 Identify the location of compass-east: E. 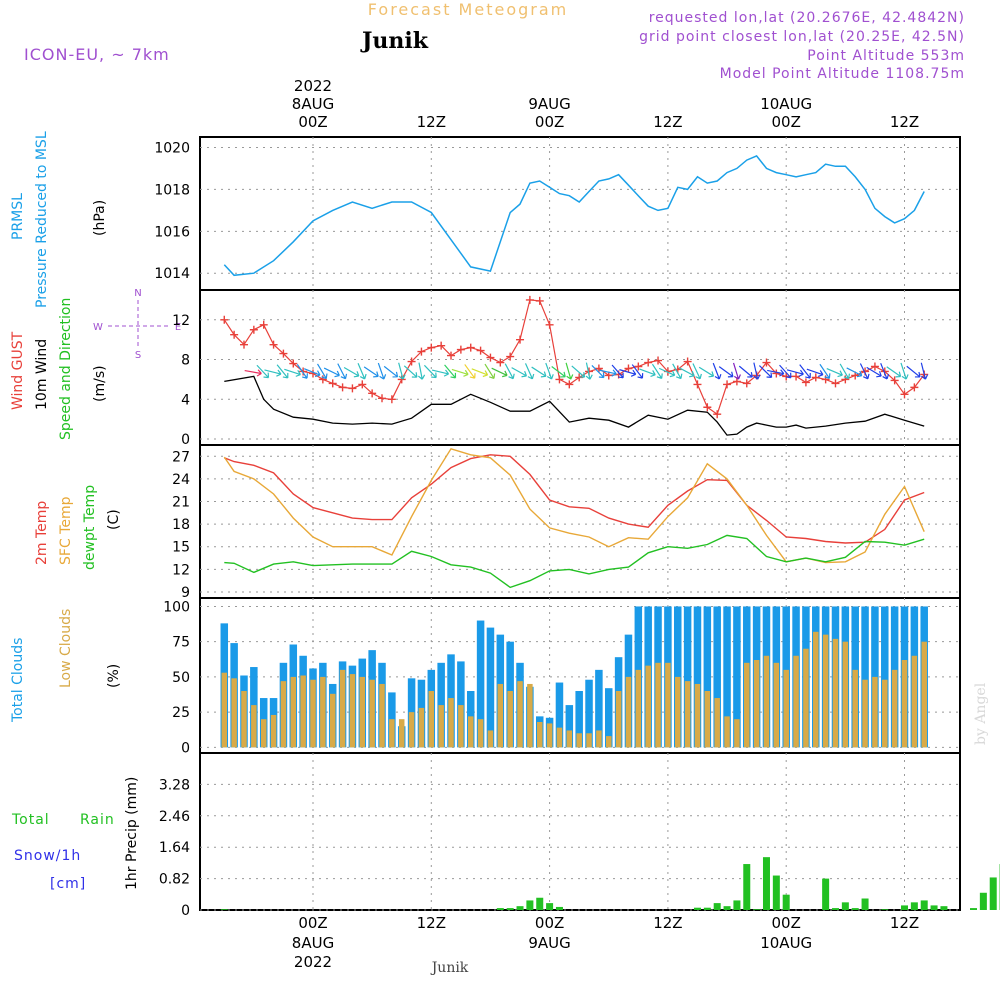
(178, 327).